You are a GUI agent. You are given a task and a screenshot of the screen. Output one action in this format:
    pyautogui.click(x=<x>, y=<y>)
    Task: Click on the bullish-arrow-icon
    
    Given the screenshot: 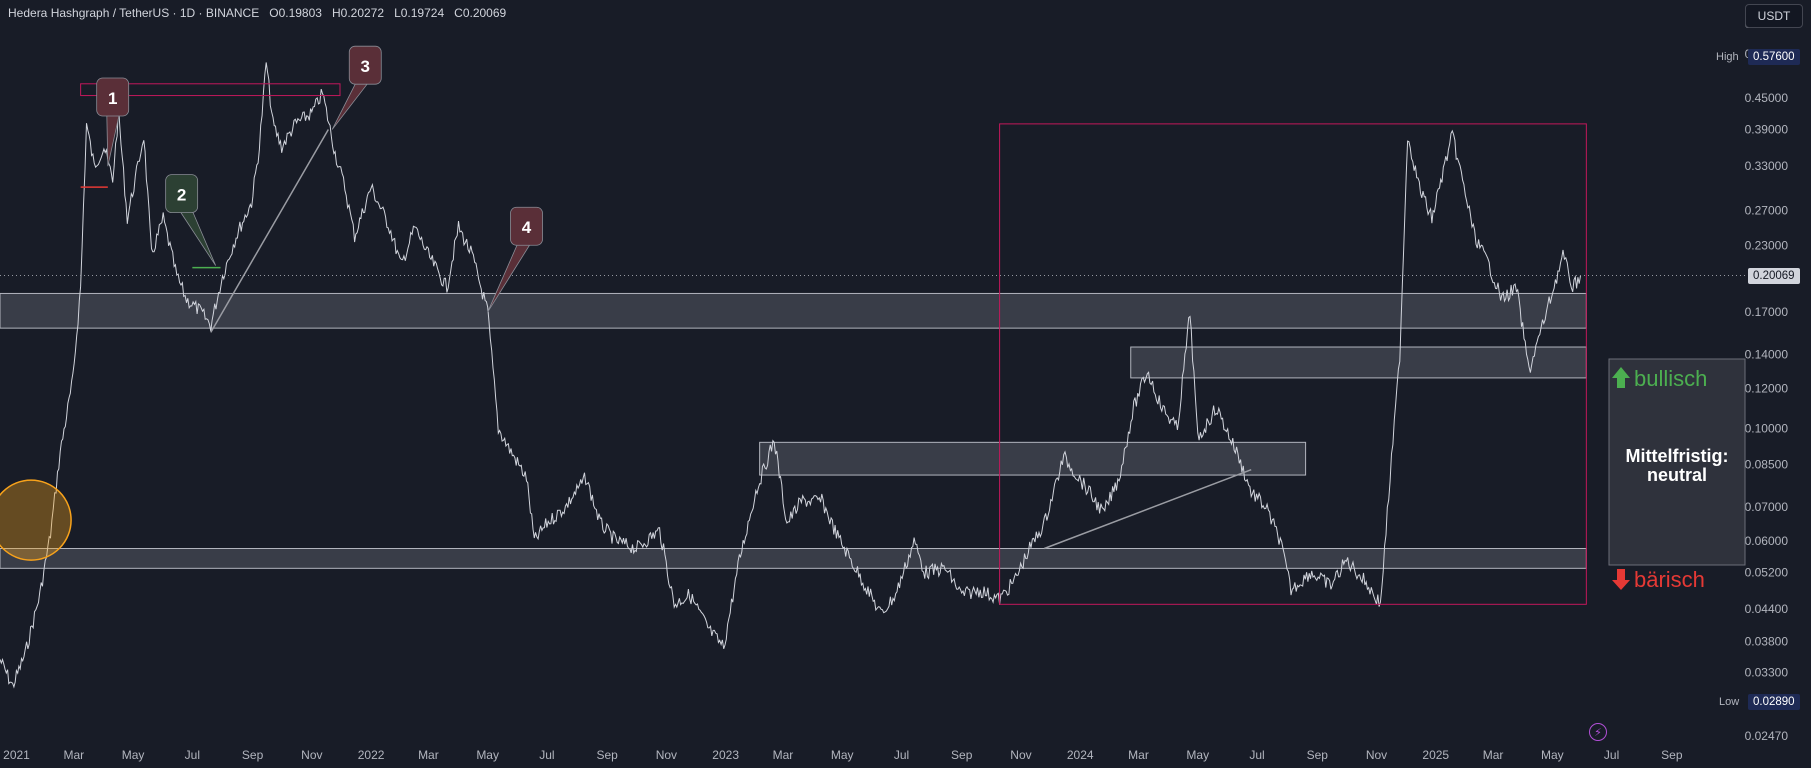 What is the action you would take?
    pyautogui.click(x=1621, y=377)
    